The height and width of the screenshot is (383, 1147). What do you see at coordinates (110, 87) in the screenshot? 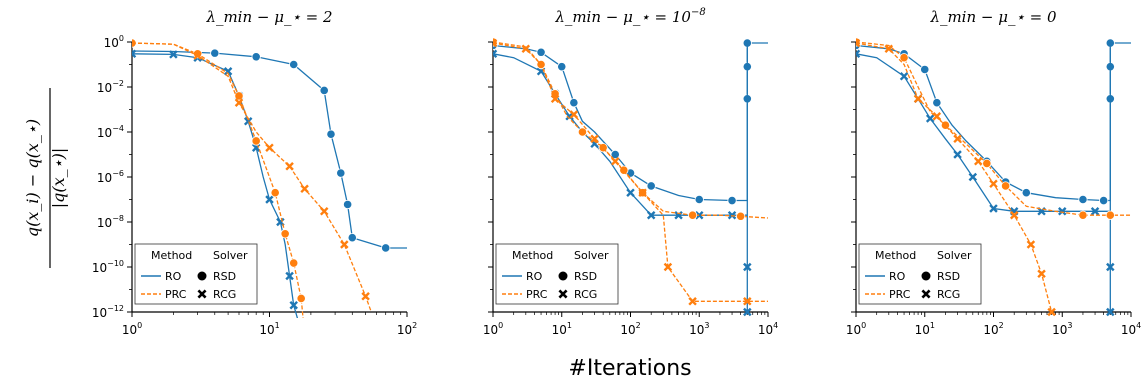
I see `y-tick-label: 10⁻²` at bounding box center [110, 87].